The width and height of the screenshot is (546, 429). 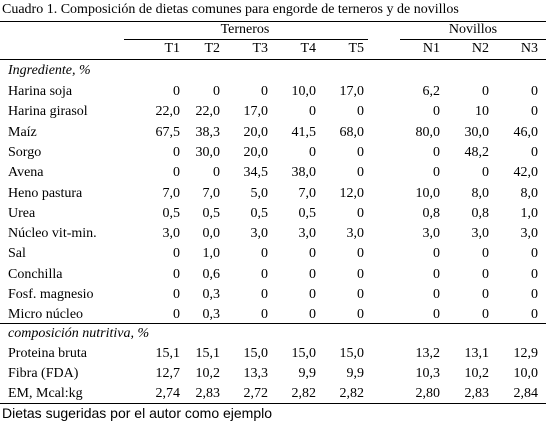 What do you see at coordinates (352, 132) in the screenshot?
I see `table-cell: 68,0` at bounding box center [352, 132].